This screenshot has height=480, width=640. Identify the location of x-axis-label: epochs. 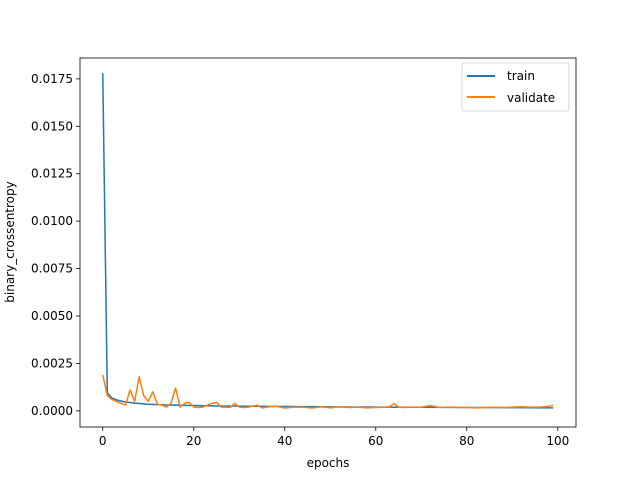
(328, 463).